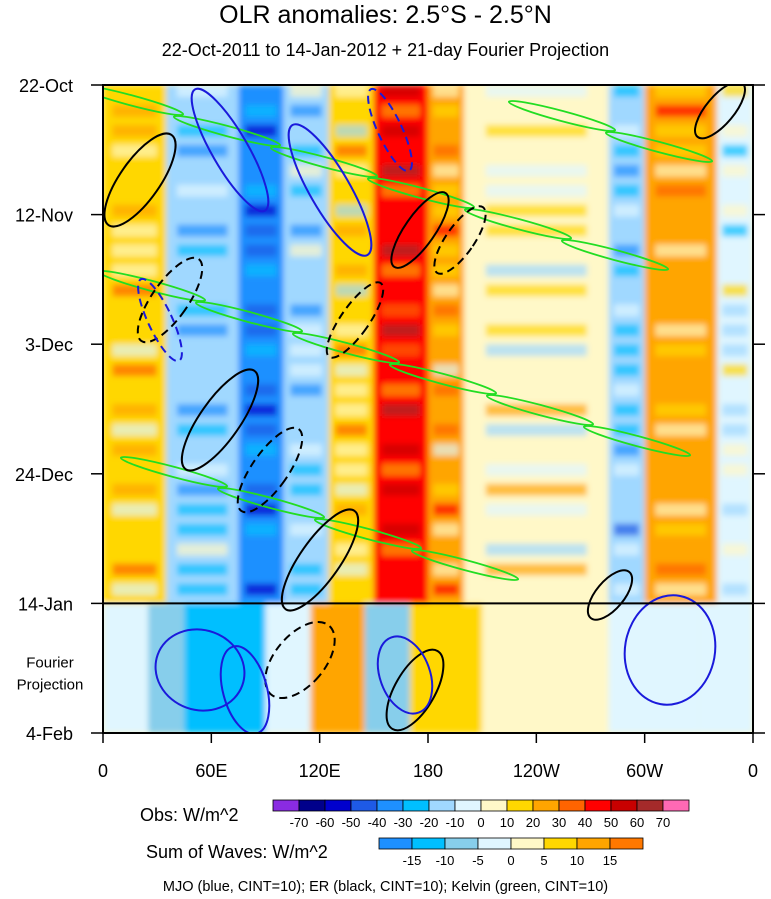 This screenshot has width=771, height=899. Describe the element at coordinates (543, 860) in the screenshot. I see `colorbar-tick-label: 5` at that location.